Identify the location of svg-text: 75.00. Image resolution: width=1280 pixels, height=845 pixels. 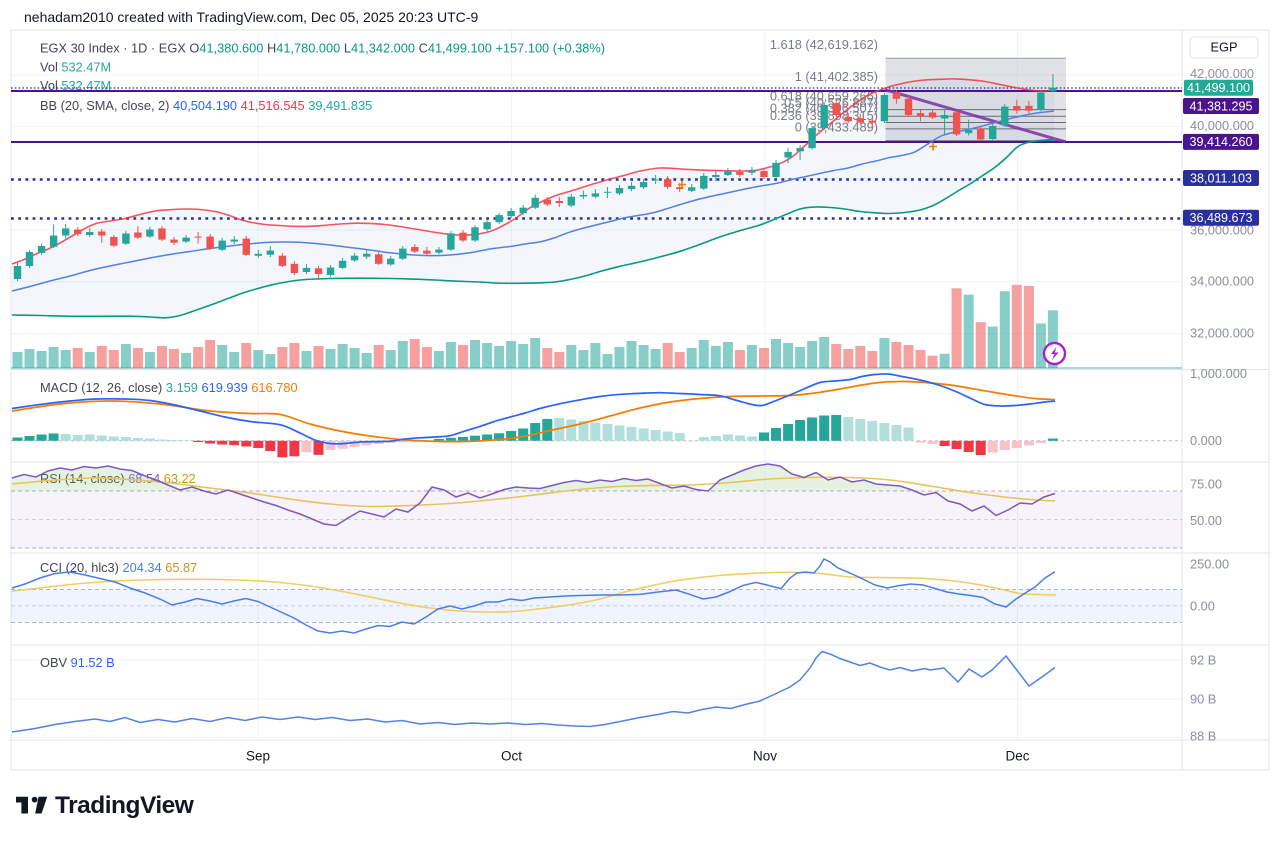
(1206, 484).